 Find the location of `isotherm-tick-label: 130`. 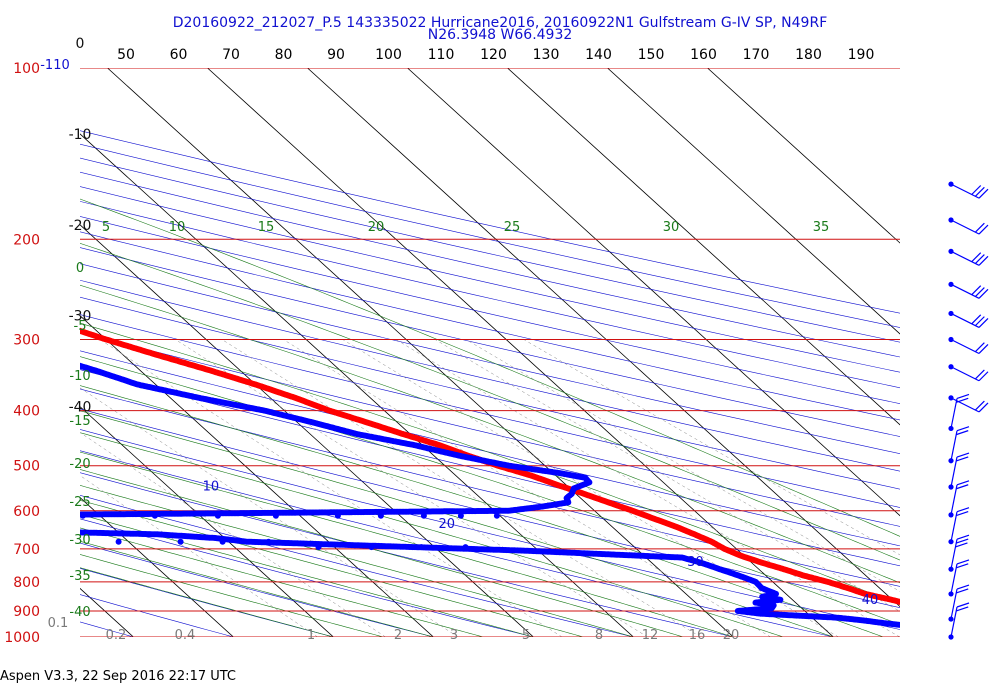

isotherm-tick-label: 130 is located at coordinates (546, 55).